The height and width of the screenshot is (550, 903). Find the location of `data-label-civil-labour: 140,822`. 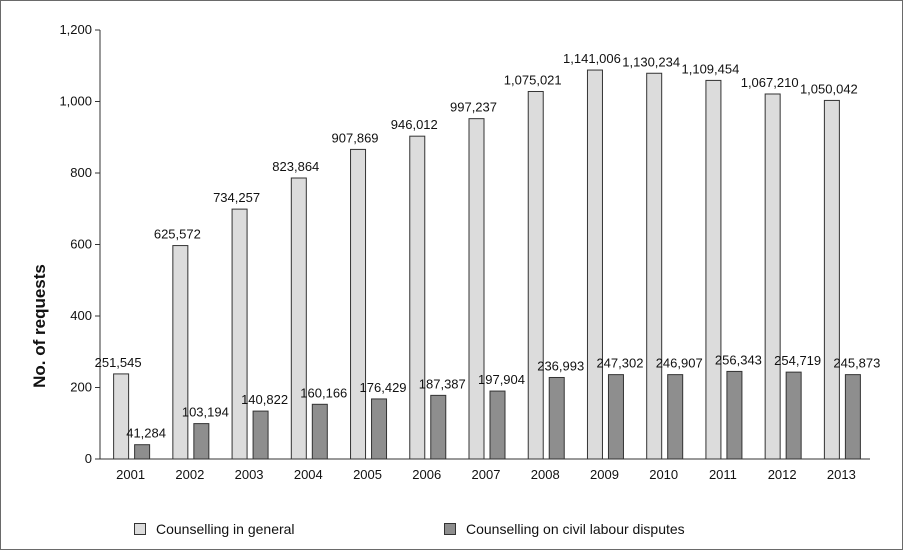

data-label-civil-labour: 140,822 is located at coordinates (264, 399).